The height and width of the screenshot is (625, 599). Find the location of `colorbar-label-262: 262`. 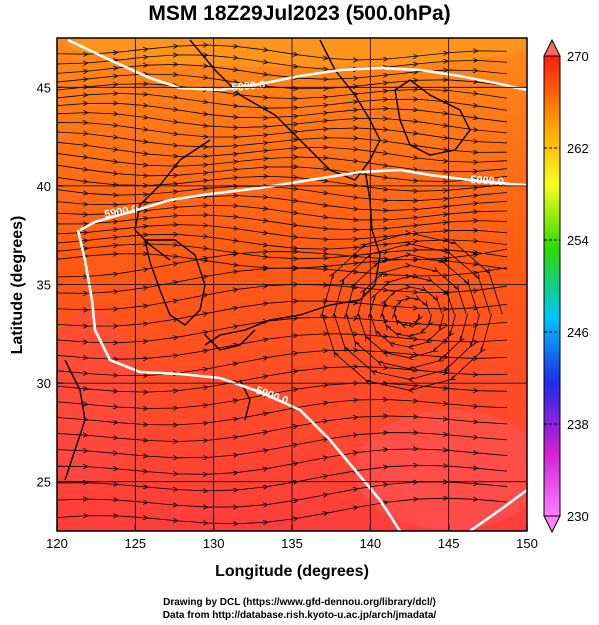

colorbar-label-262: 262 is located at coordinates (578, 148).